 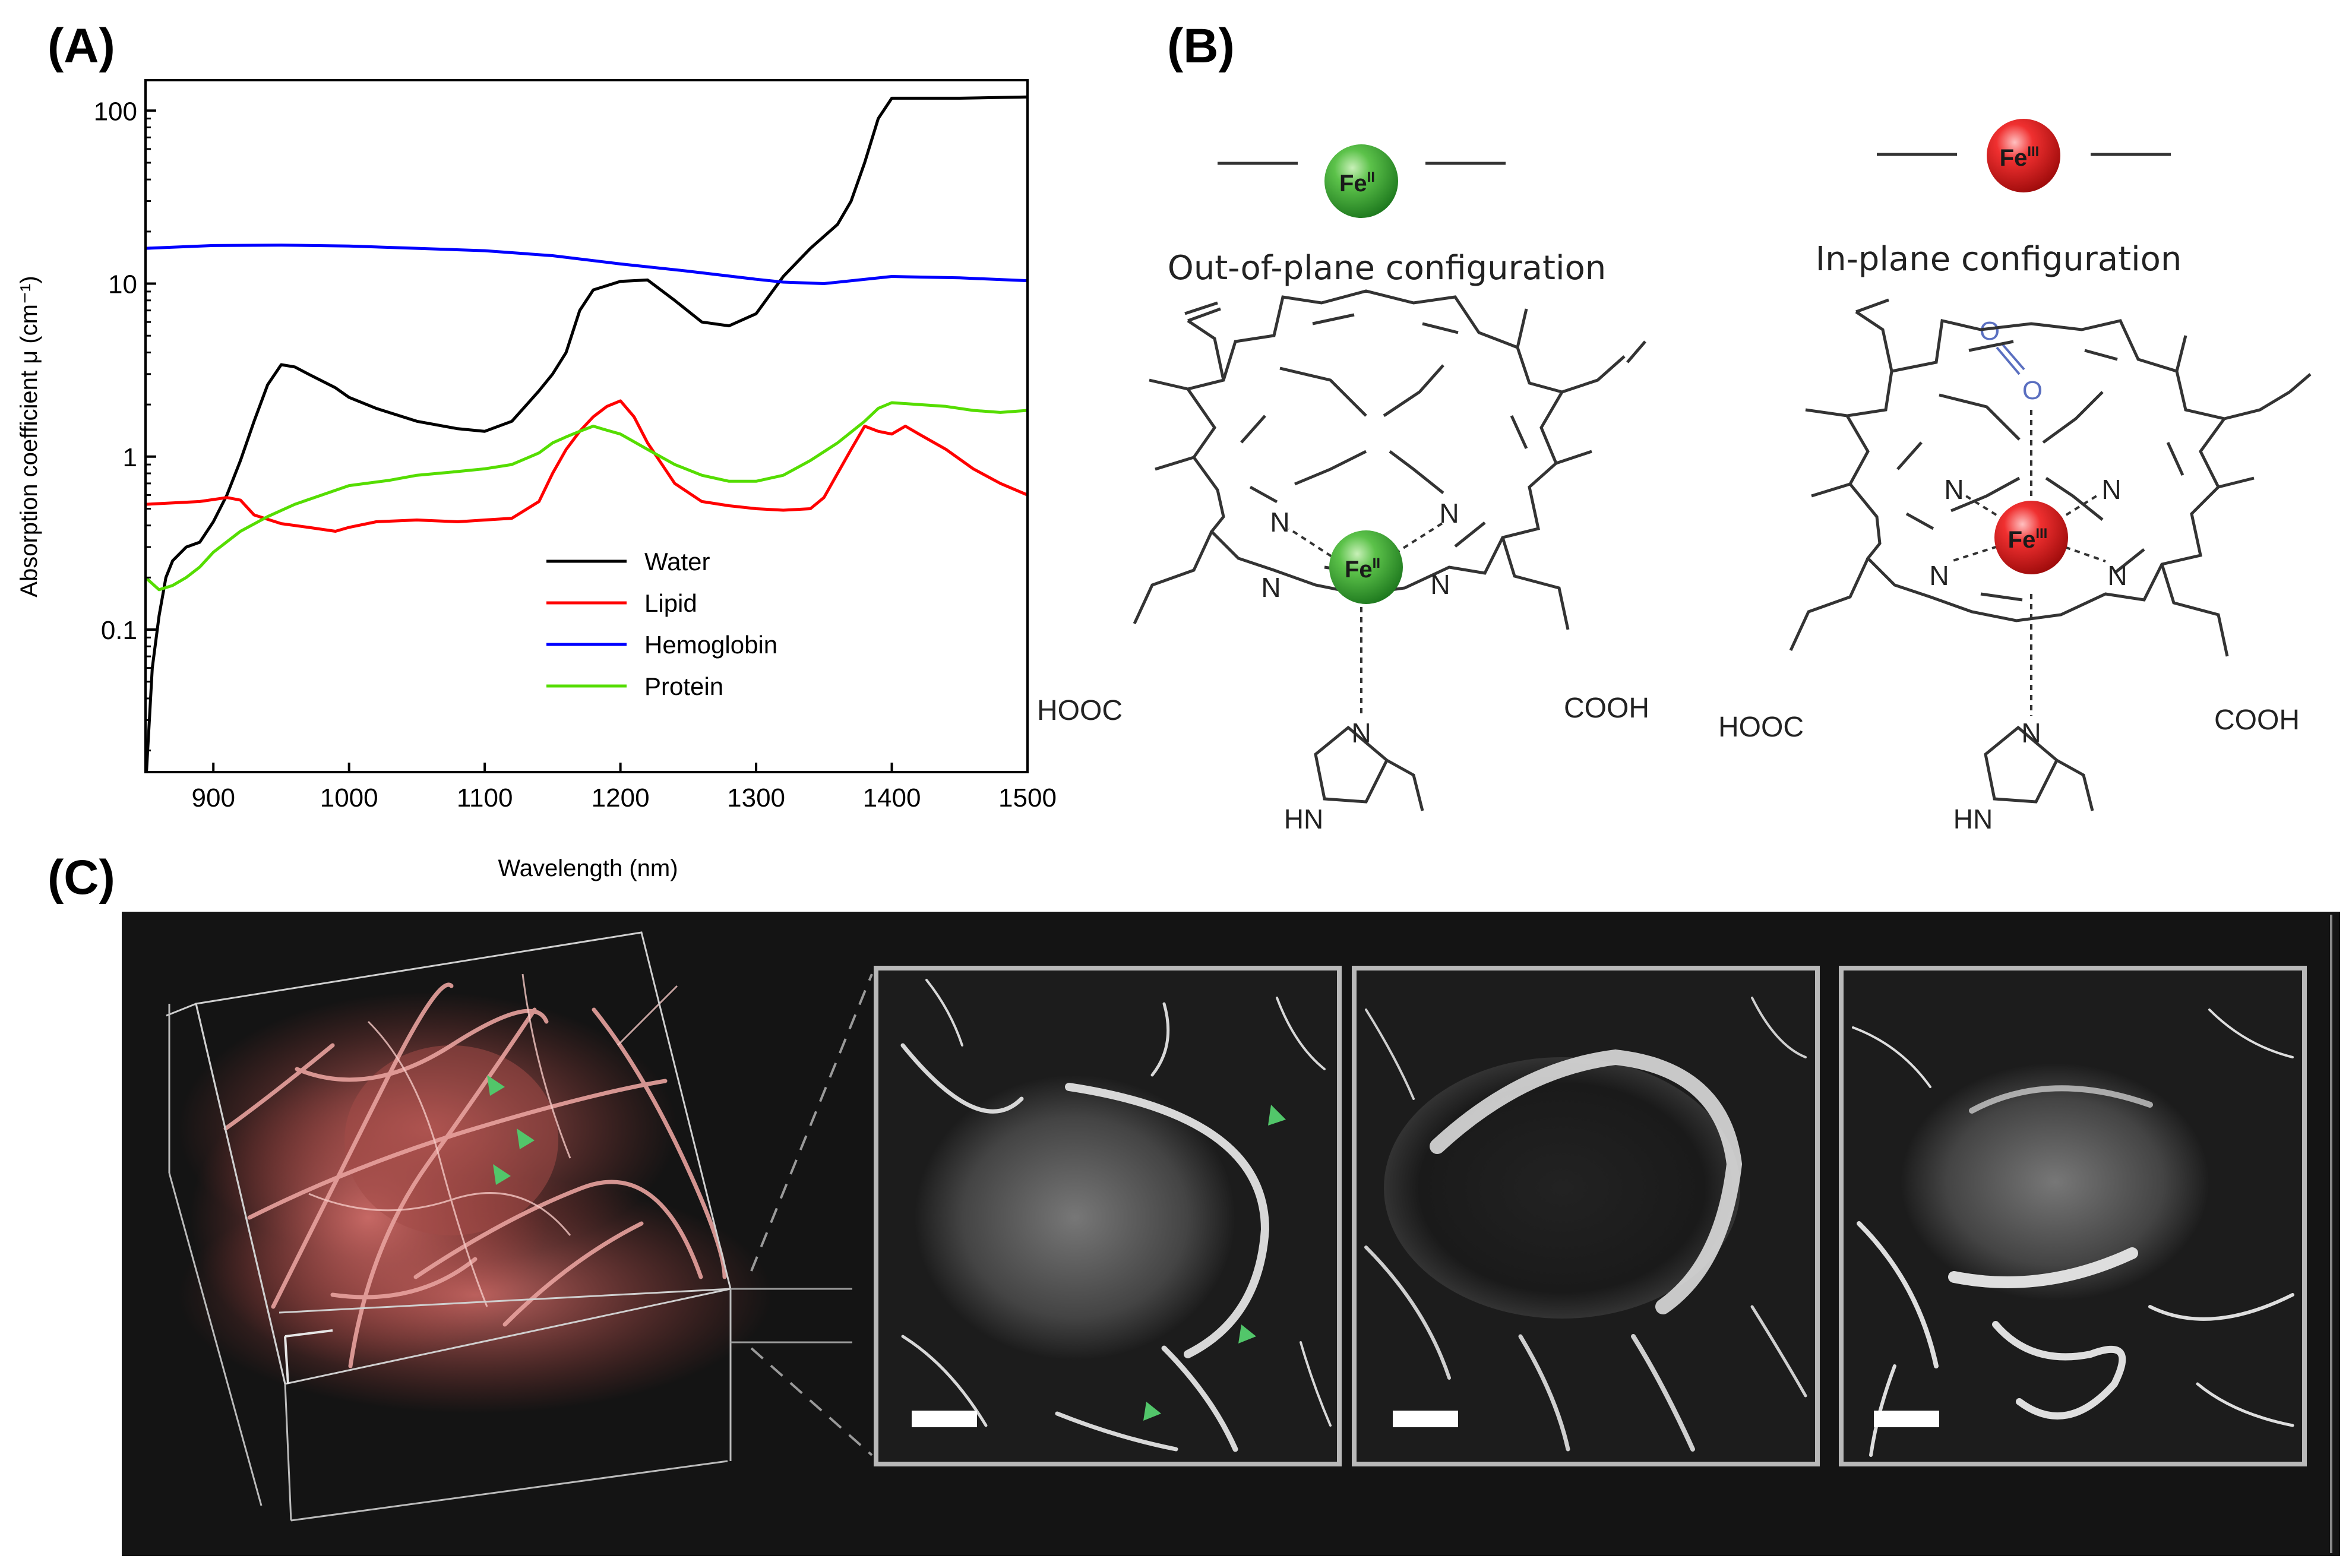 What do you see at coordinates (670, 603) in the screenshot?
I see `legend-label-lipid: Lipid` at bounding box center [670, 603].